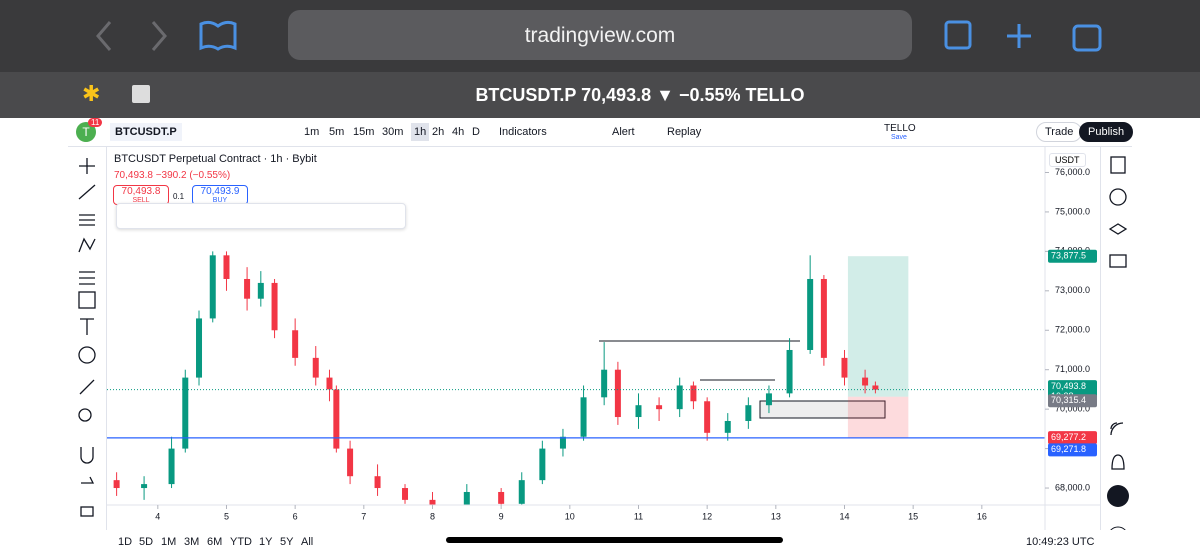  Describe the element at coordinates (141, 191) in the screenshot. I see `sell-price: 70,493.8` at that location.